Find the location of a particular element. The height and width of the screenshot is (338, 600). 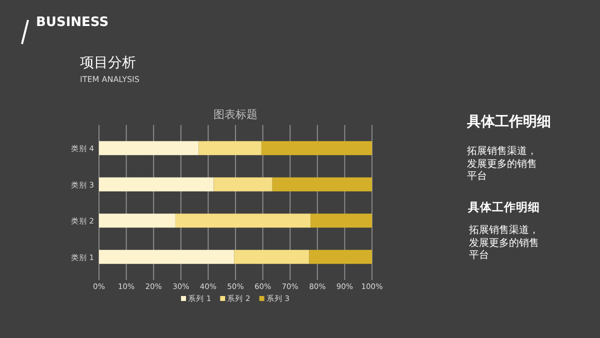

text: BUSINESS is located at coordinates (72, 23).